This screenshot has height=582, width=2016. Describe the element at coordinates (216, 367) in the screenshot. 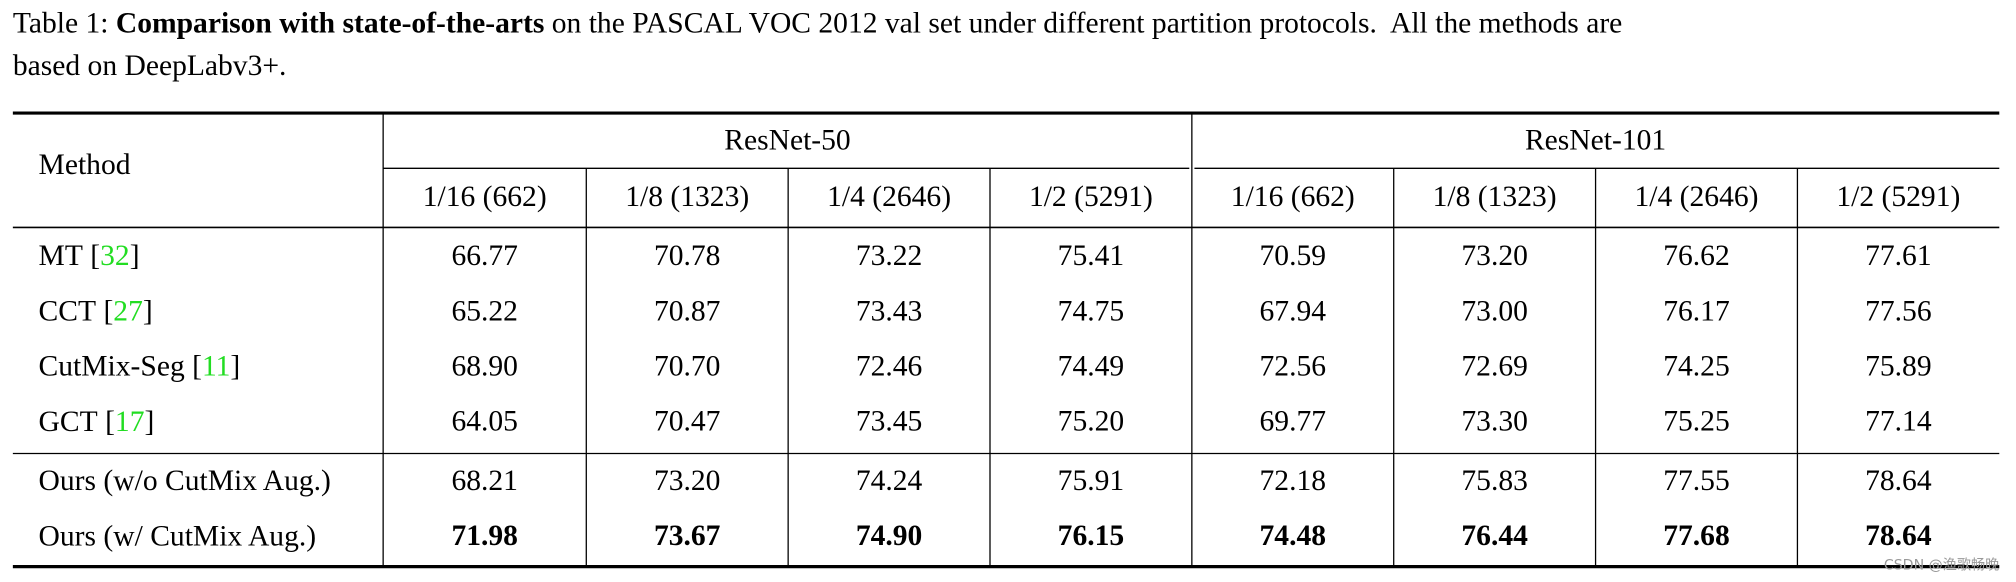

I see `citation: 11` at that location.